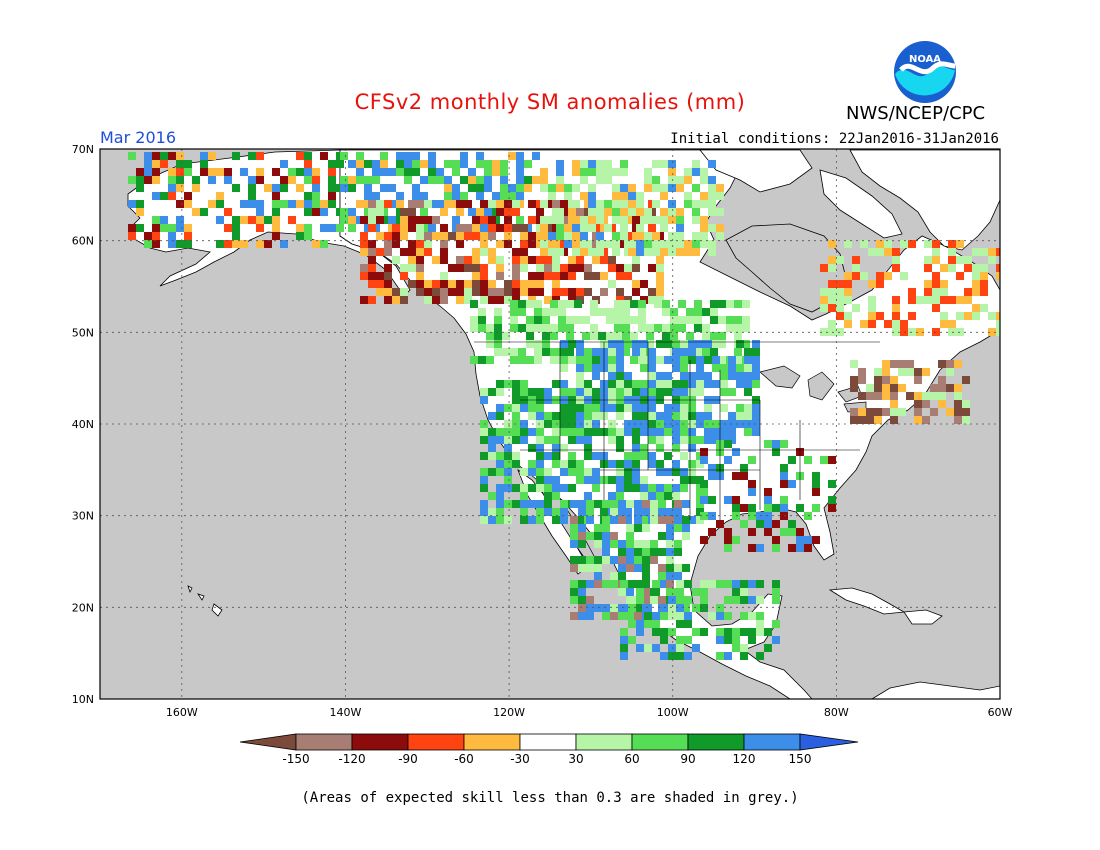 This screenshot has height=850, width=1100. I want to click on lat-label: 60N, so click(83, 241).